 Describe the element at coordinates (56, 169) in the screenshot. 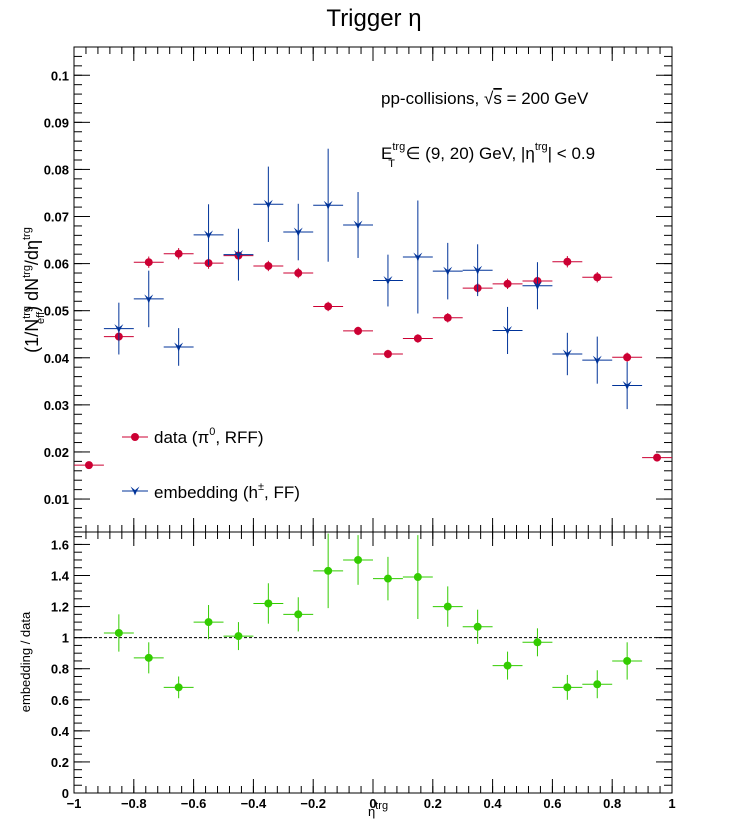

I see `upper-y-tick-label: 0.08` at that location.